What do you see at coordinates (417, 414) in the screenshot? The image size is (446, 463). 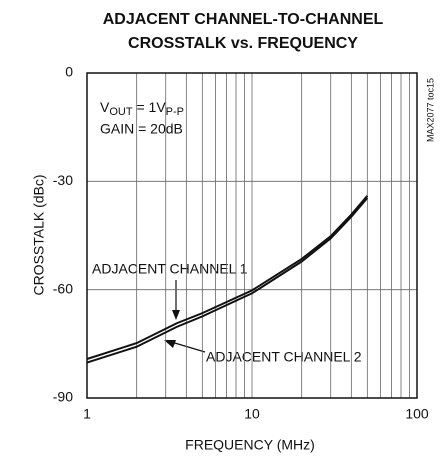 I see `x-tick-label: 100` at bounding box center [417, 414].